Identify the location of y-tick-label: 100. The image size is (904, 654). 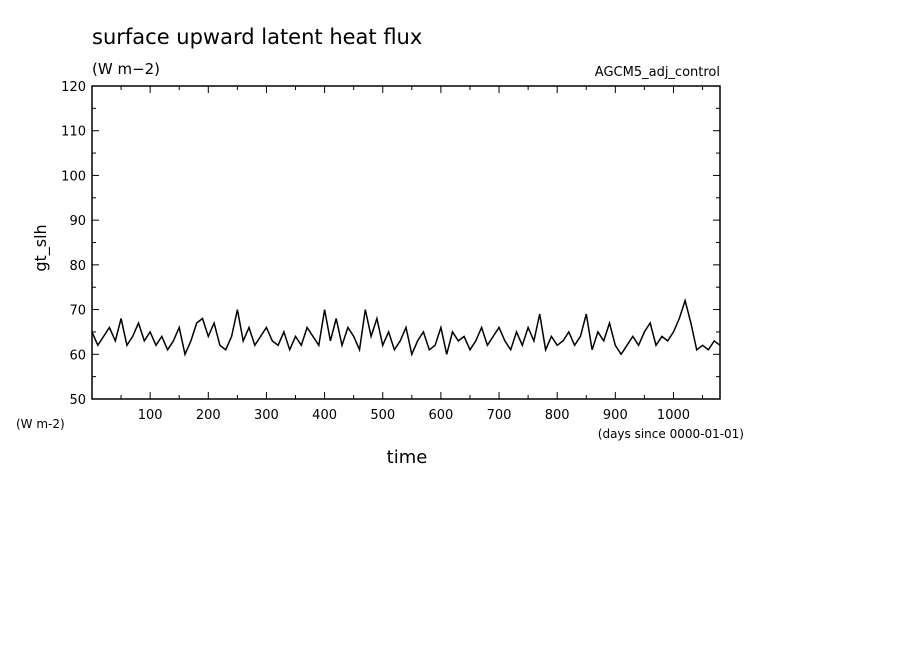
(73, 176).